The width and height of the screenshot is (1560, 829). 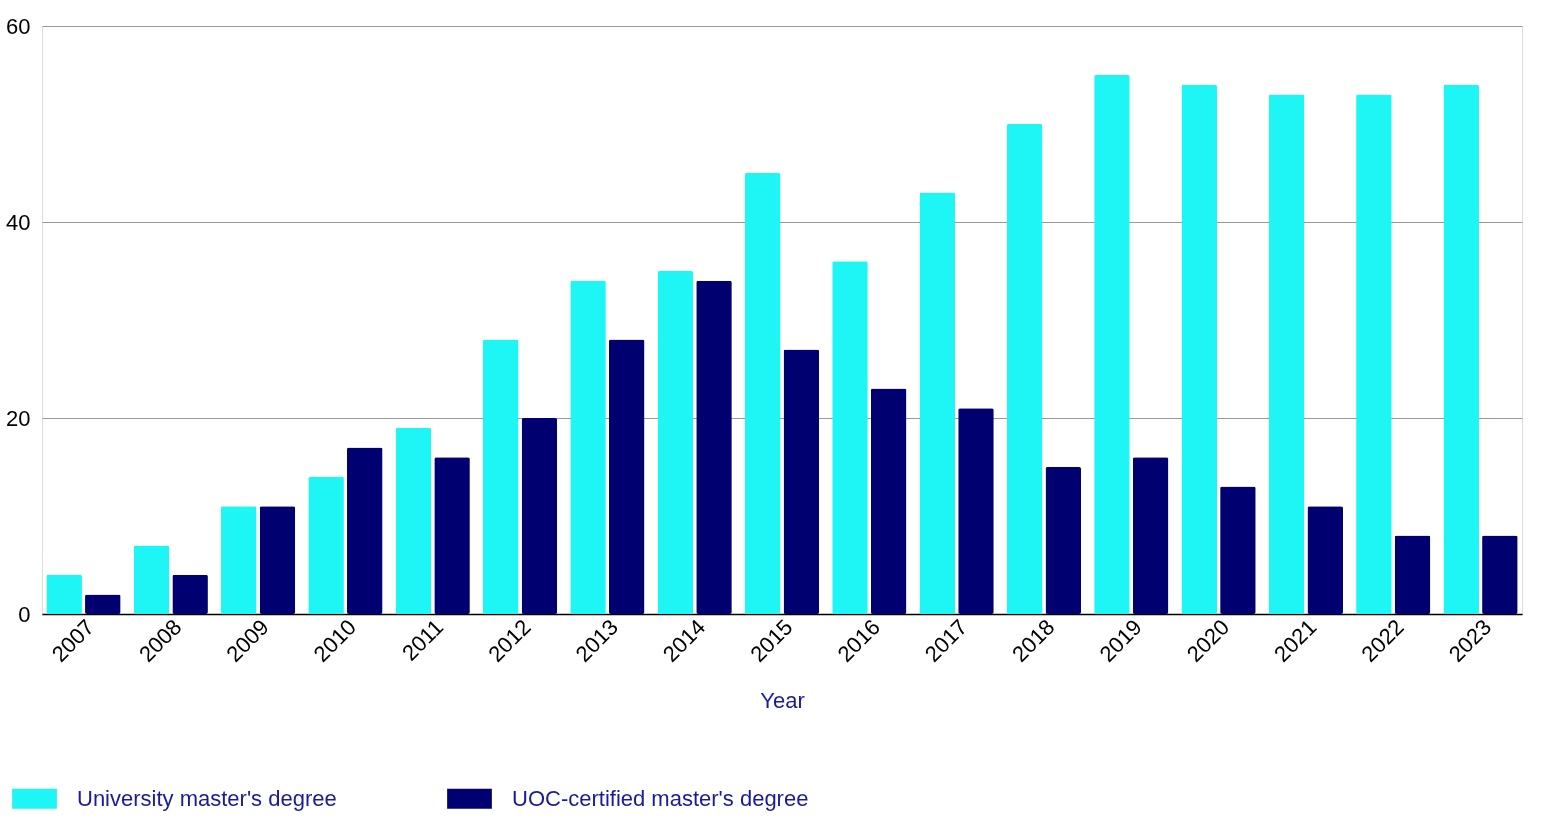 I want to click on y-tick-label: 0, so click(x=24, y=614).